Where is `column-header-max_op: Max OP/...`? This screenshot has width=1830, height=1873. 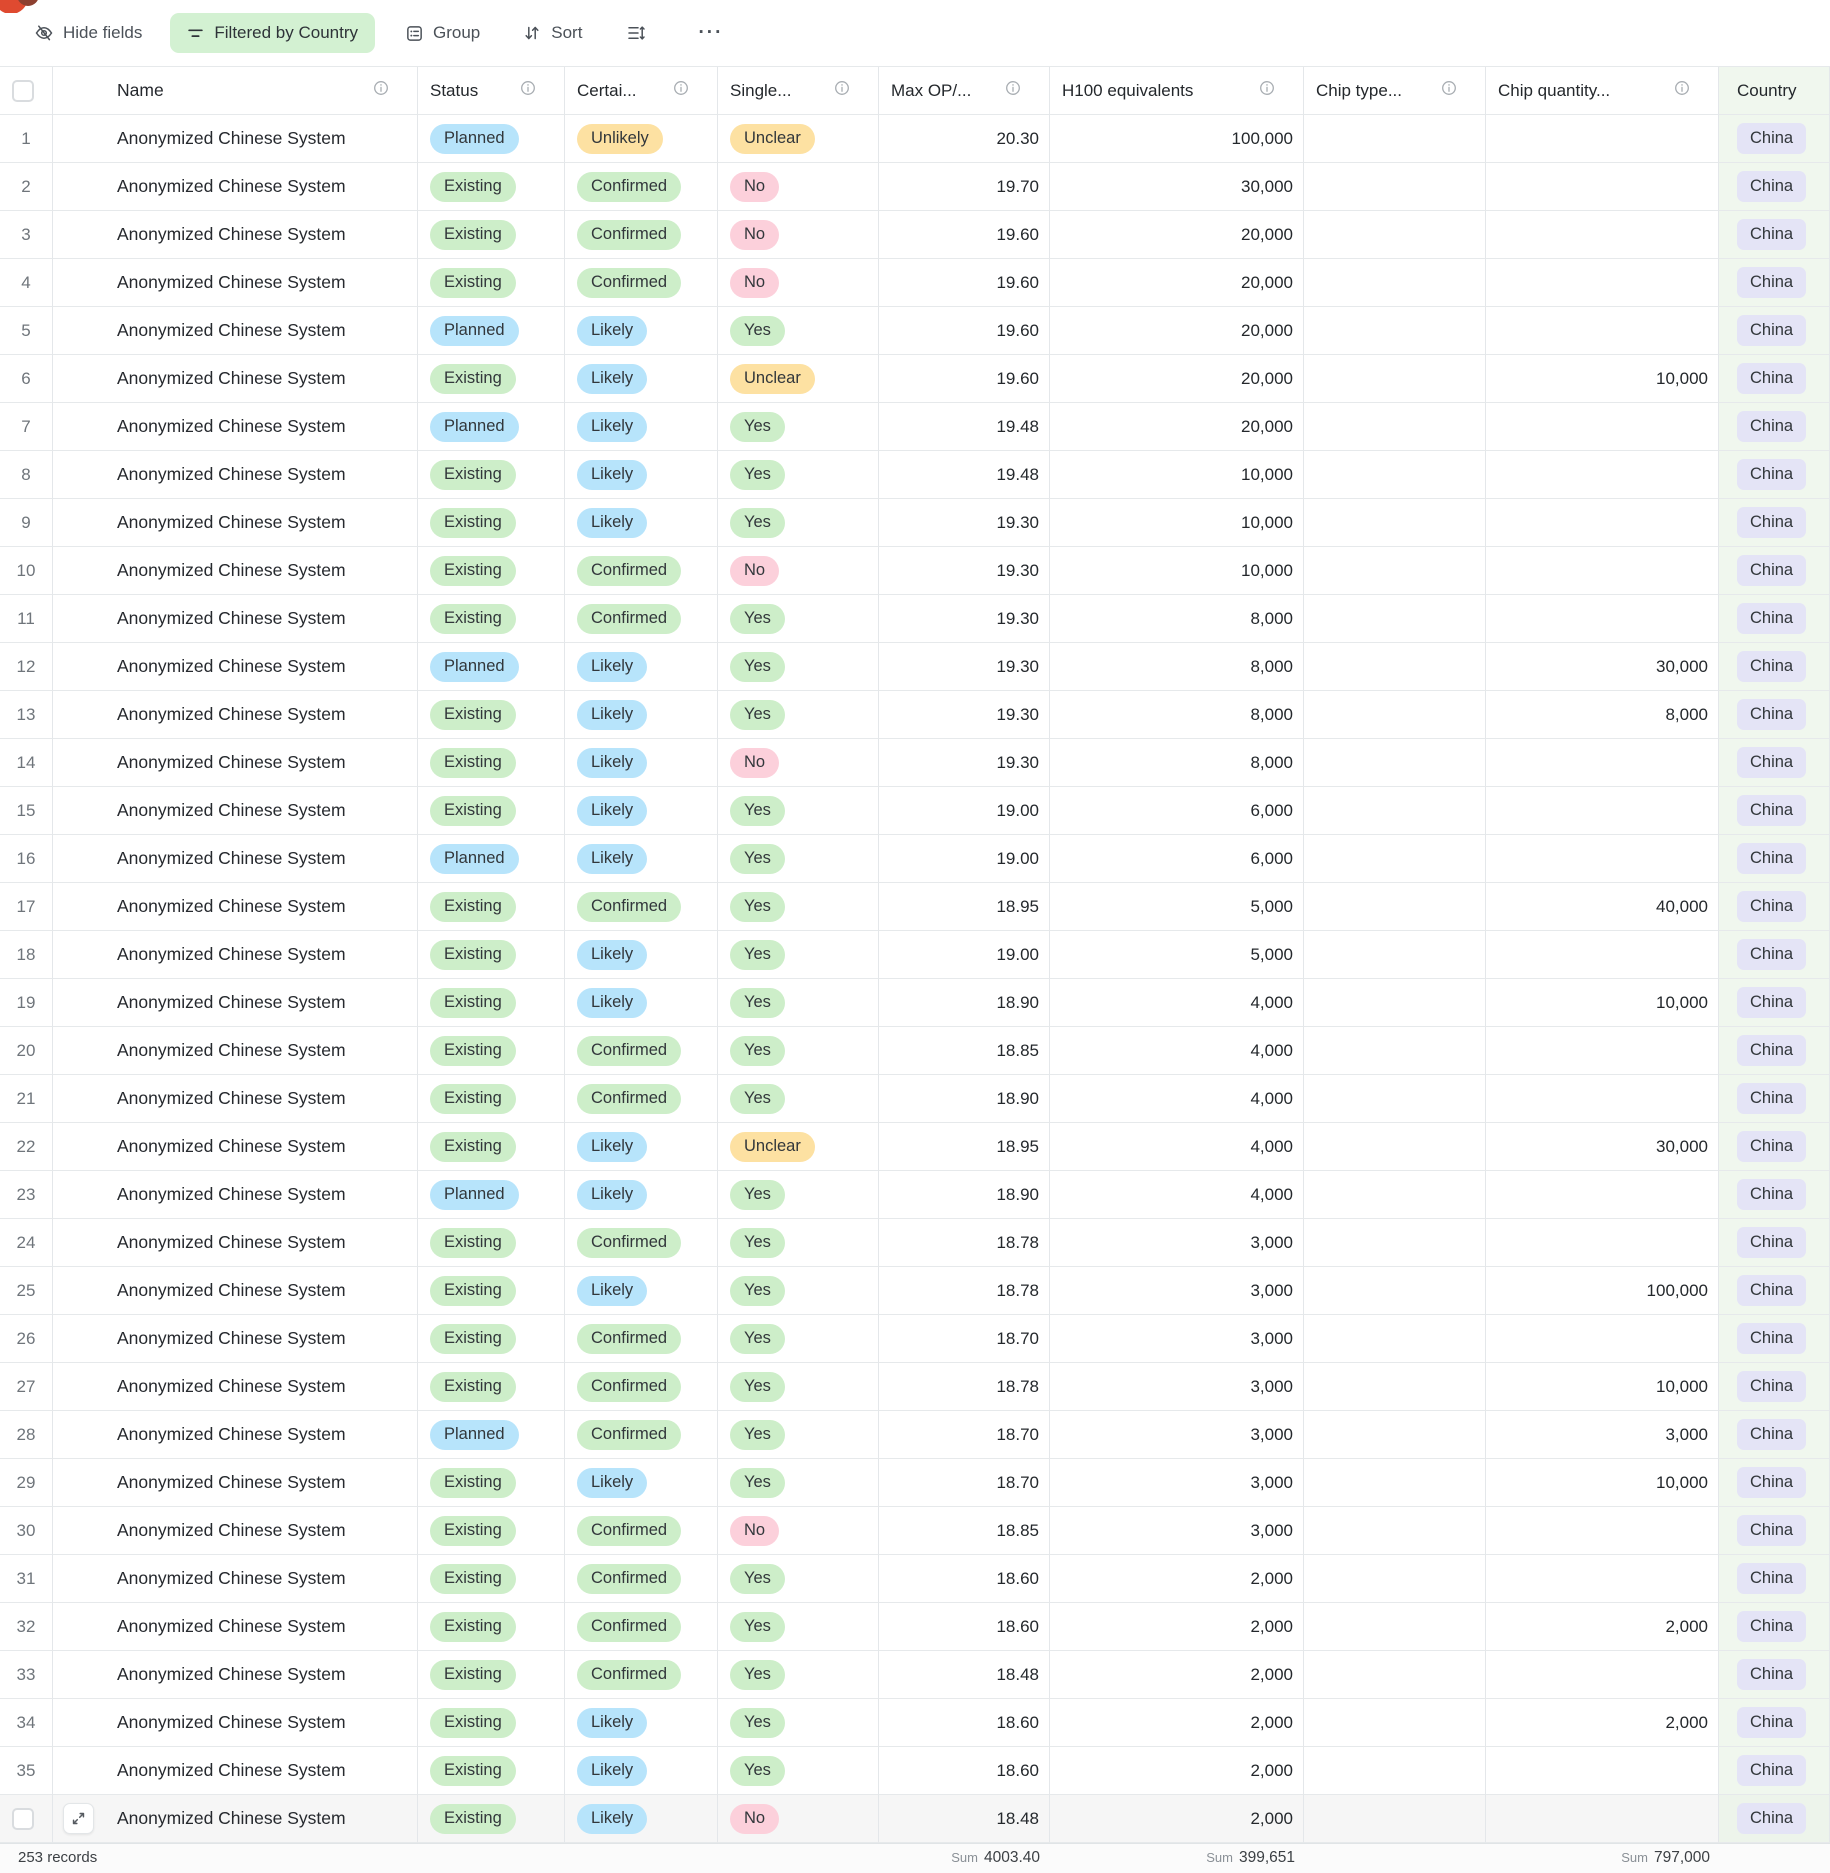 column-header-max_op: Max OP/... is located at coordinates (964, 91).